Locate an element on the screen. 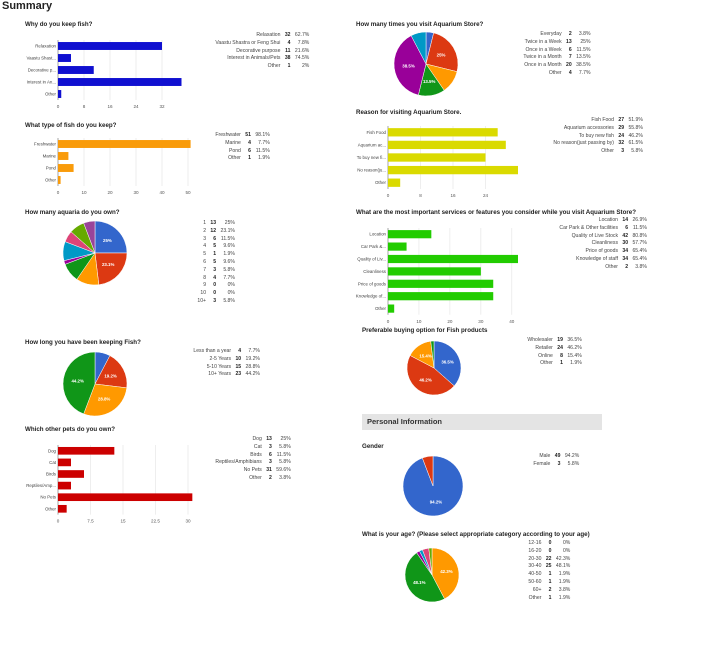  question-title-how-long: How long you have been keeping Fish? is located at coordinates (83, 342).